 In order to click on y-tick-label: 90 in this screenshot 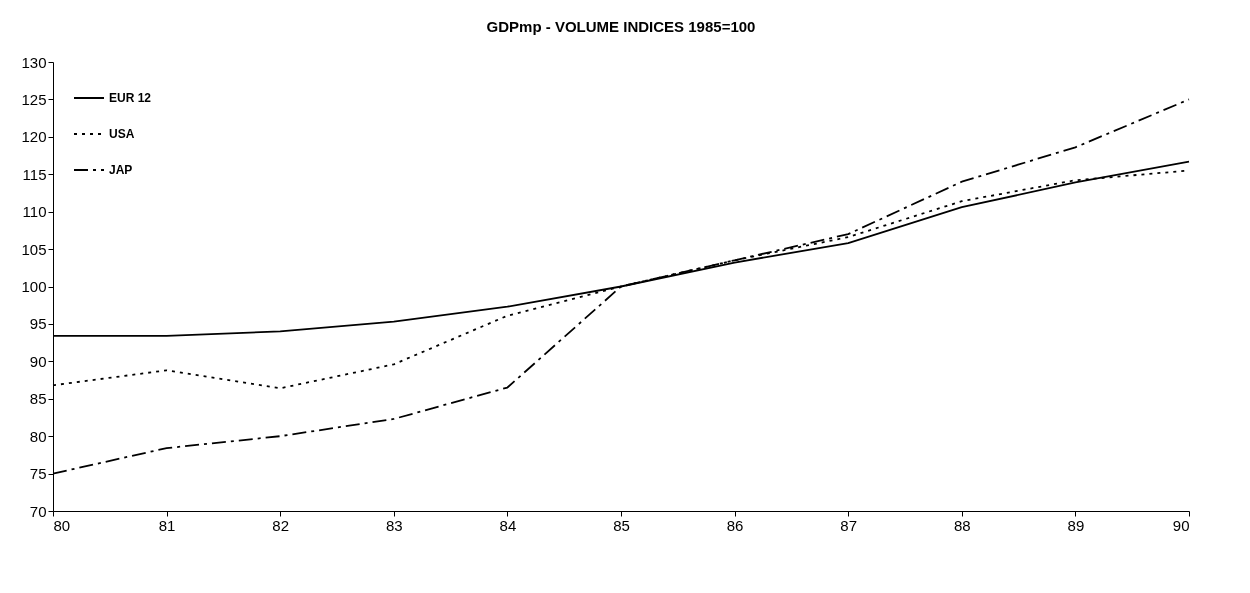, I will do `click(38, 361)`.